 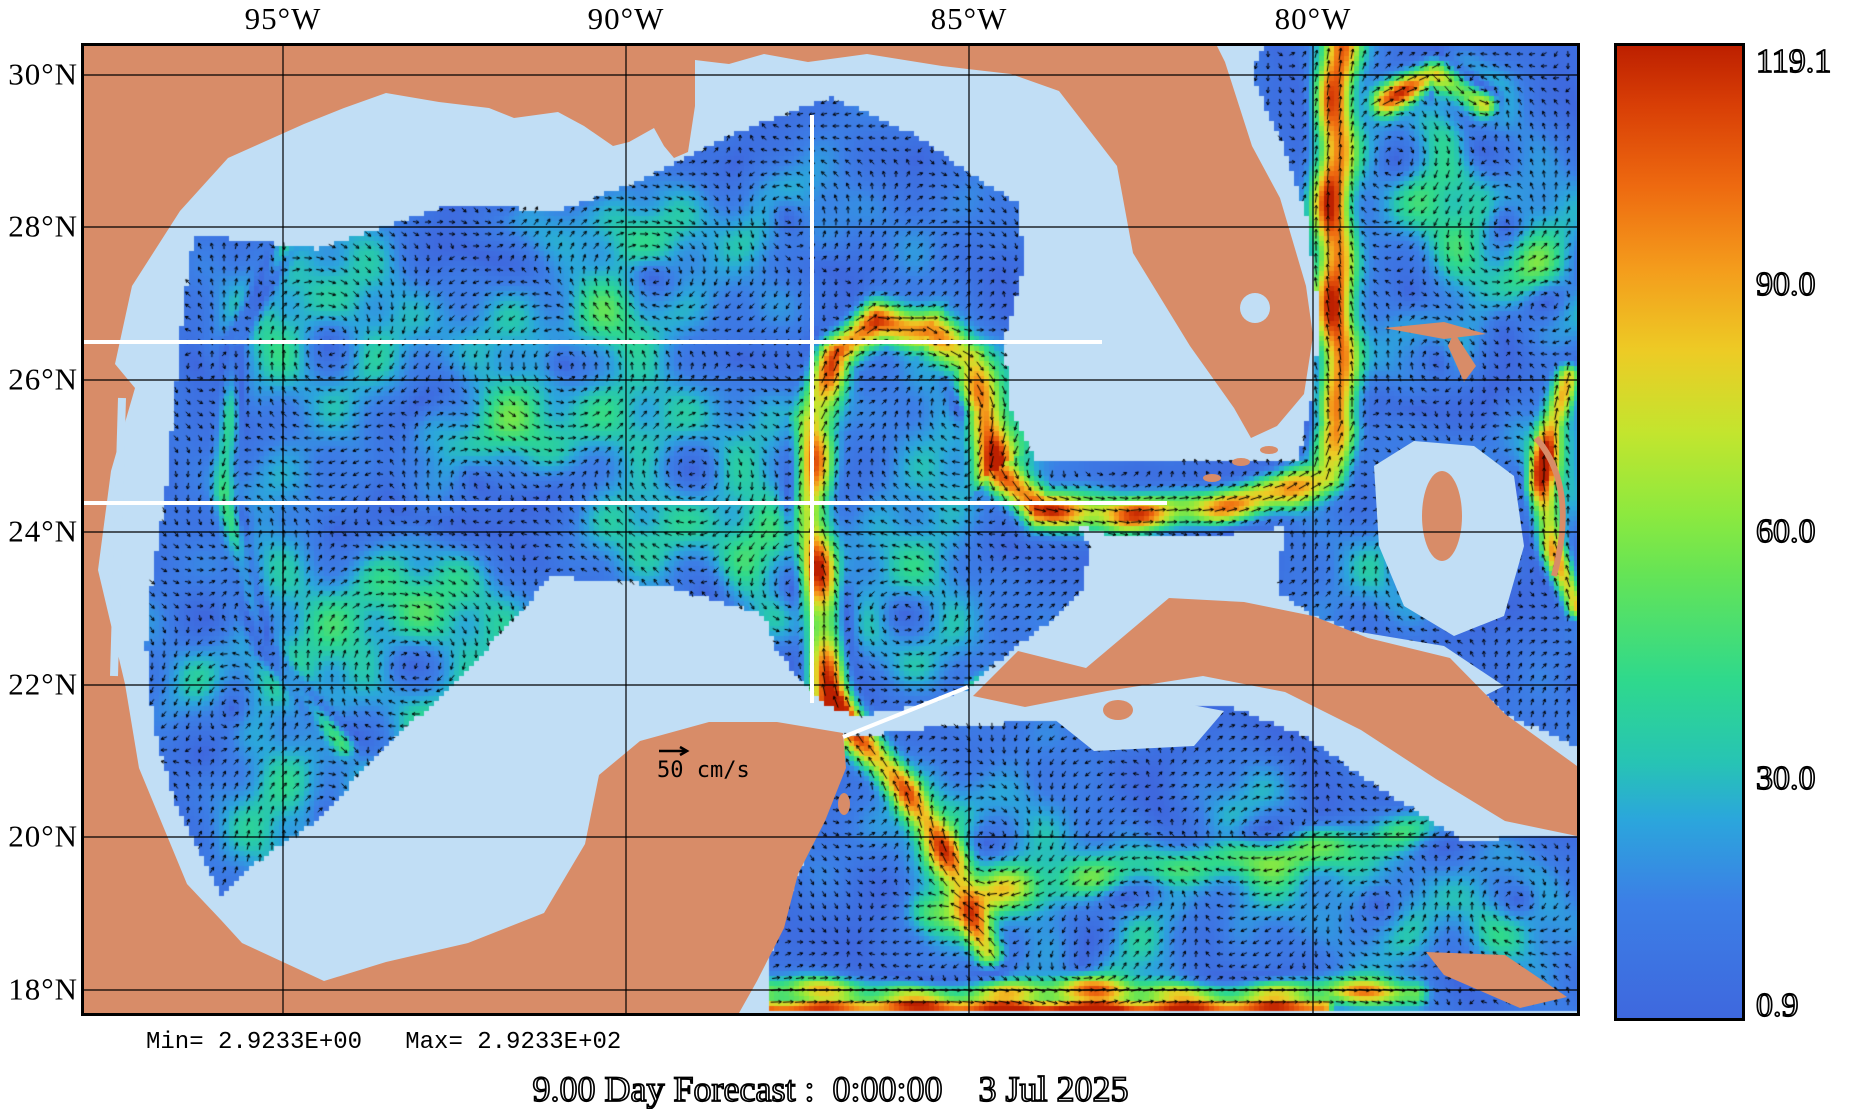 I want to click on y-tick-label: 24°N, so click(x=43, y=531).